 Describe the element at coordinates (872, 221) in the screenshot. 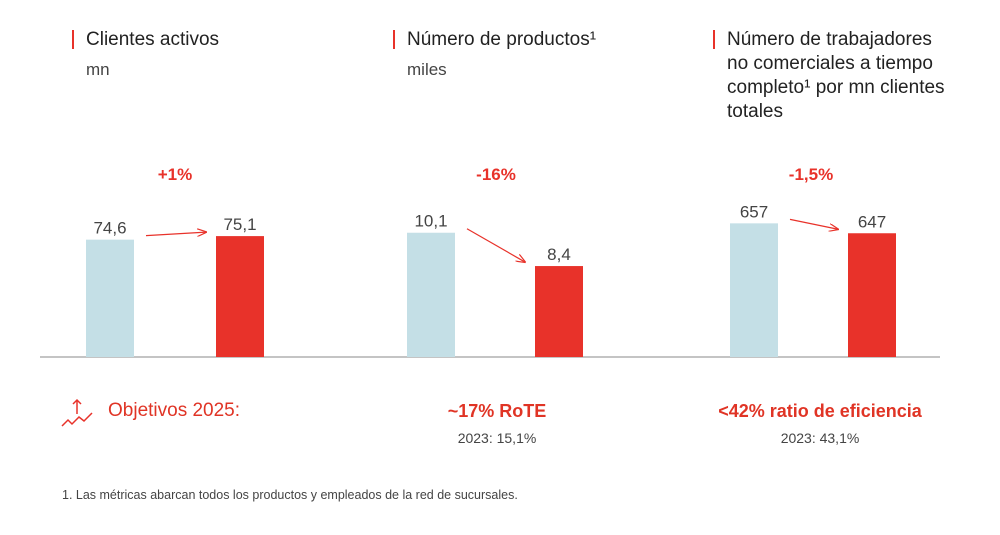

I see `bar-value-label: 647` at that location.